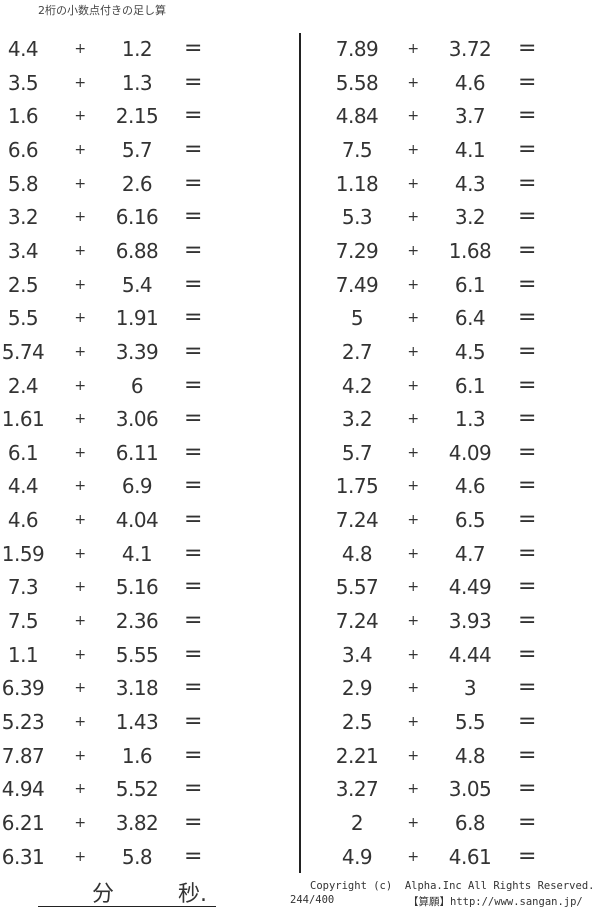 Image resolution: width=600 pixels, height=910 pixels. What do you see at coordinates (357, 755) in the screenshot?
I see `addend-a: 2.21` at bounding box center [357, 755].